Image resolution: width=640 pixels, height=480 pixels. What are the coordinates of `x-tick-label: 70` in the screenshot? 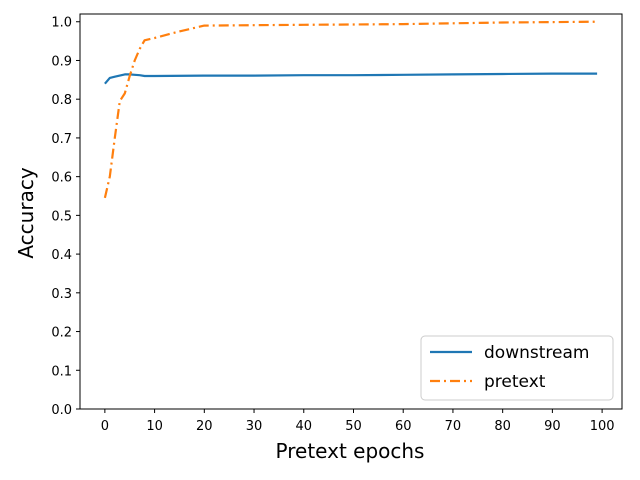 It's located at (453, 426).